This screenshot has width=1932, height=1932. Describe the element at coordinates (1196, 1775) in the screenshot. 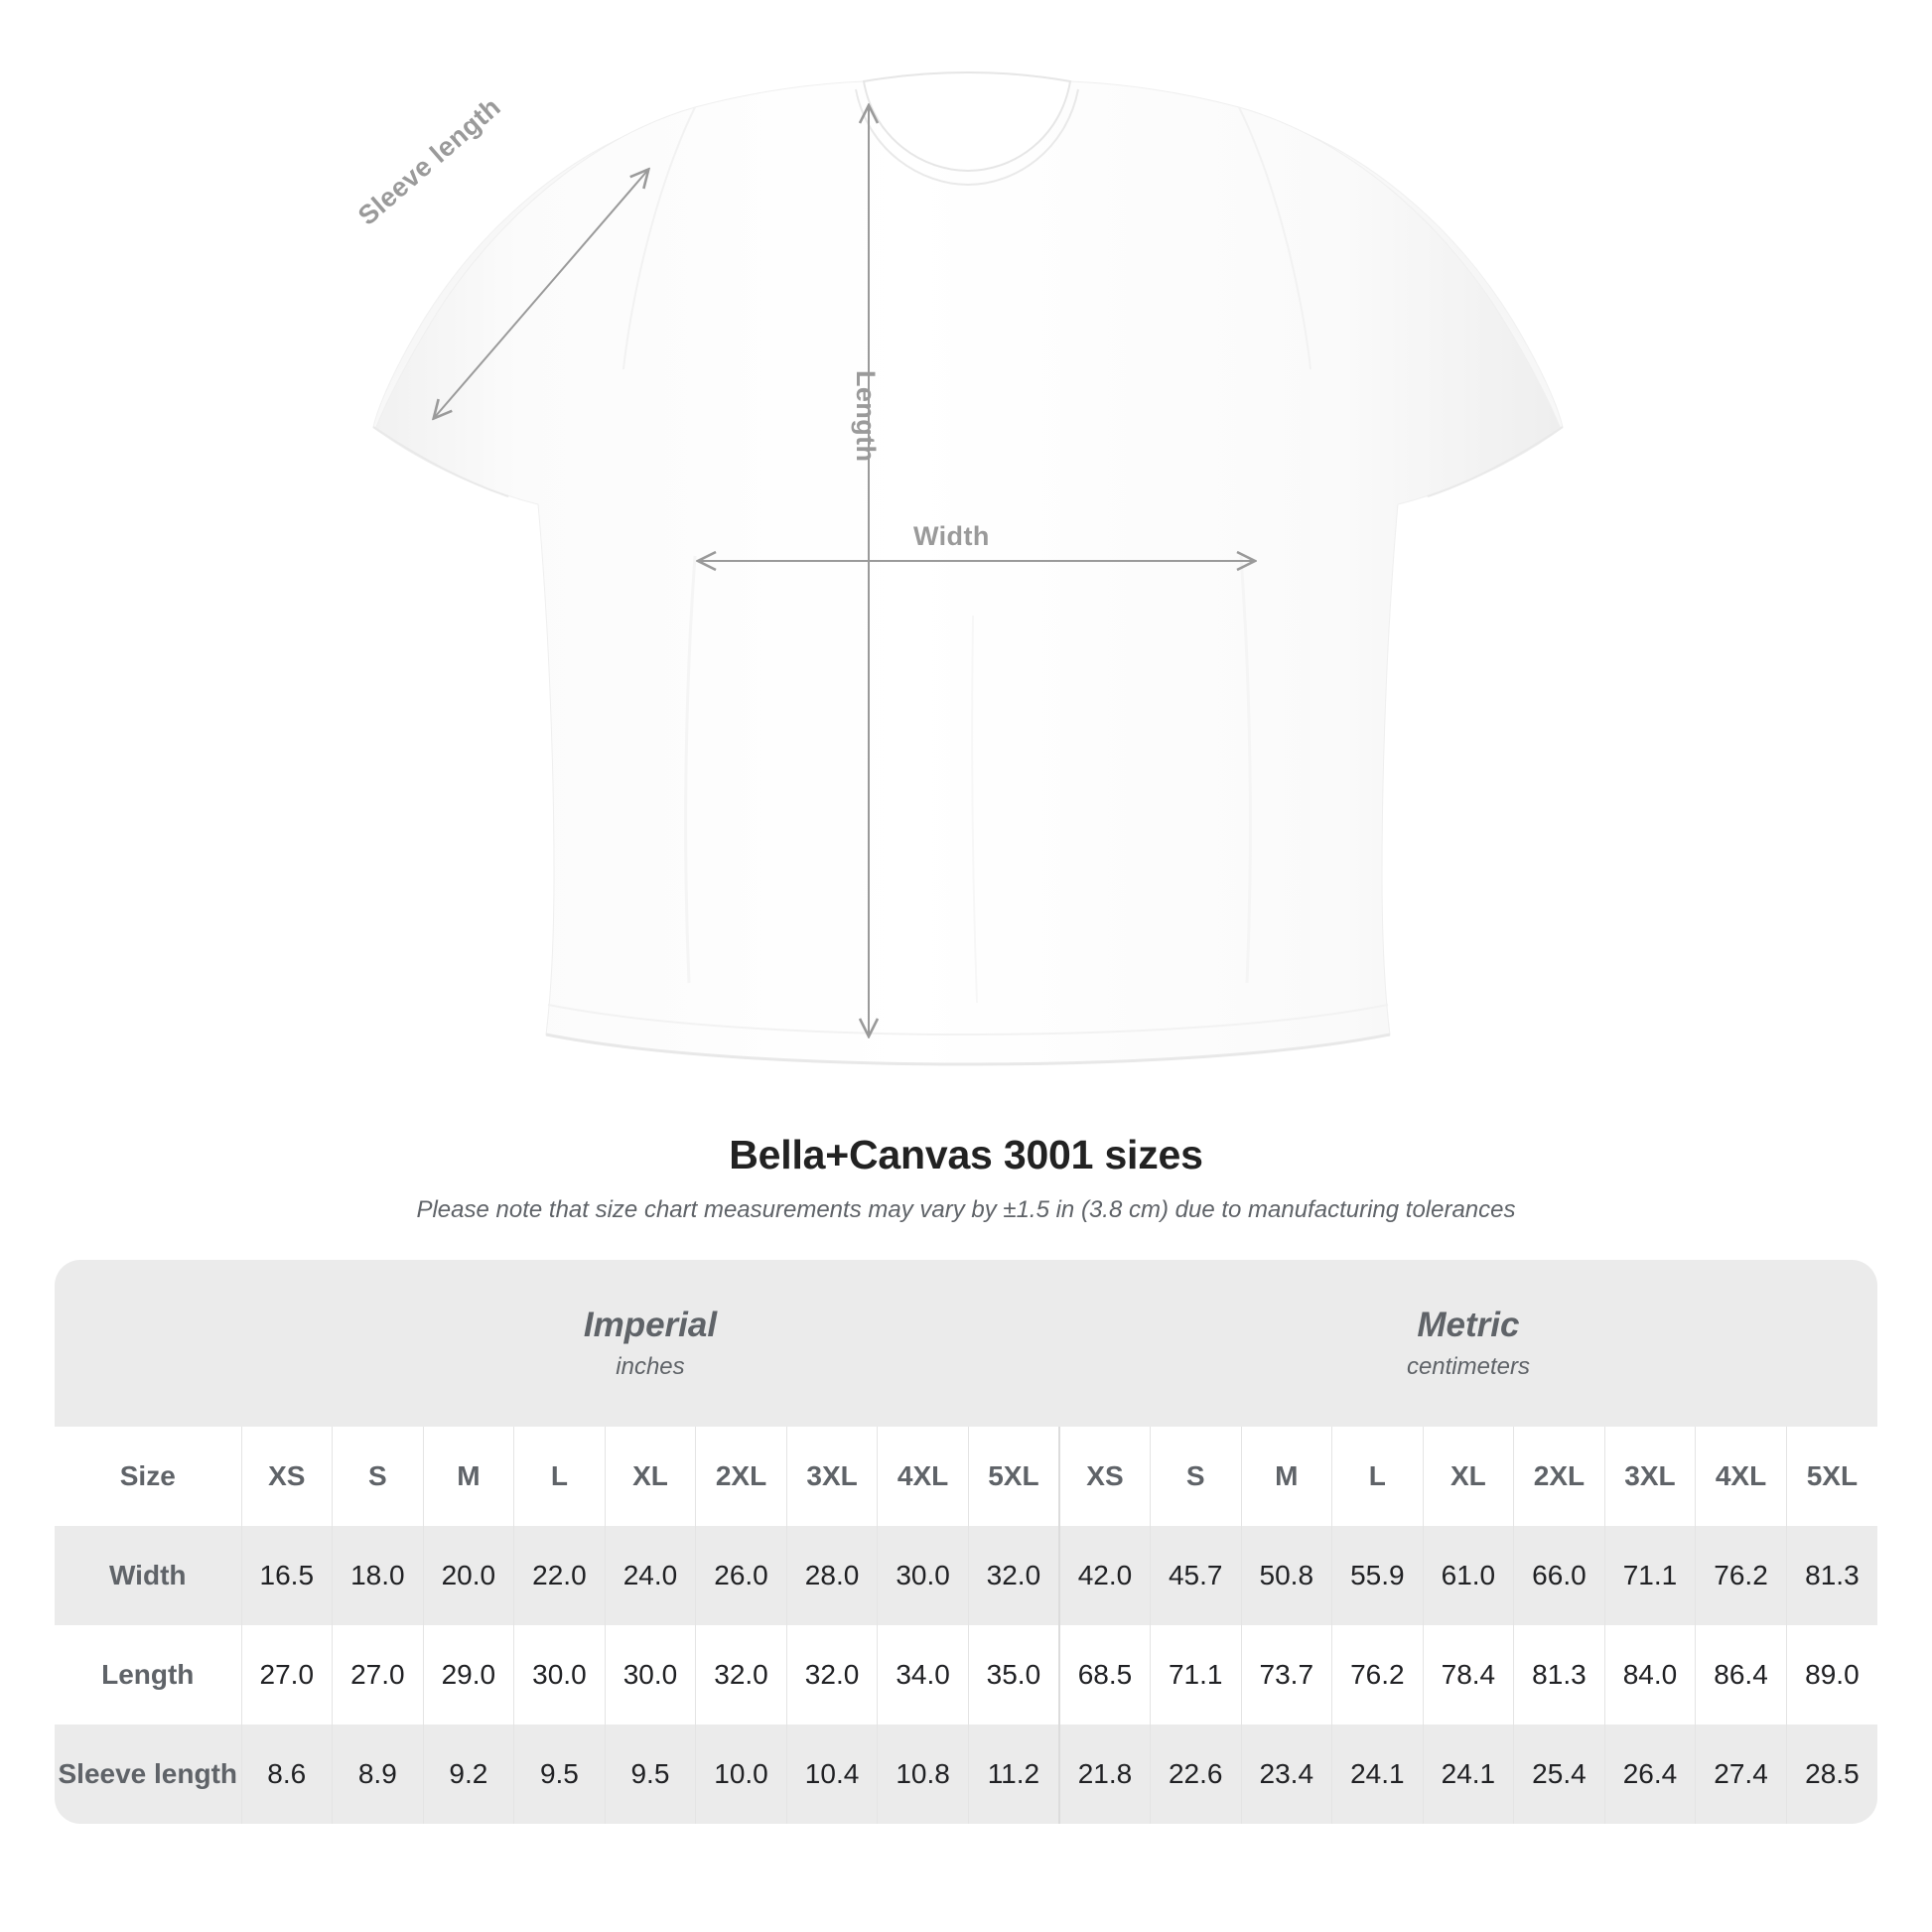

I see `measurement-cell: 22.6` at that location.